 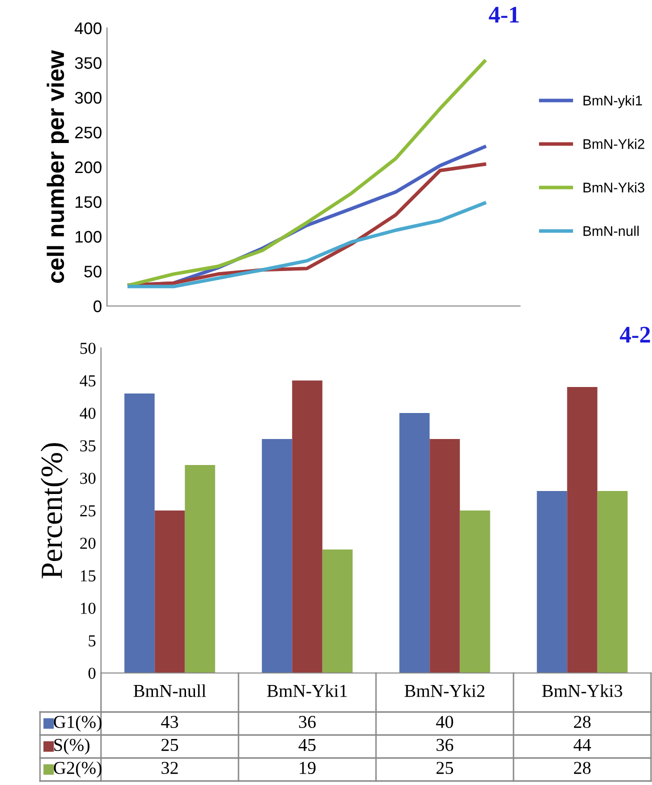 I want to click on data-label: 19, so click(x=308, y=768).